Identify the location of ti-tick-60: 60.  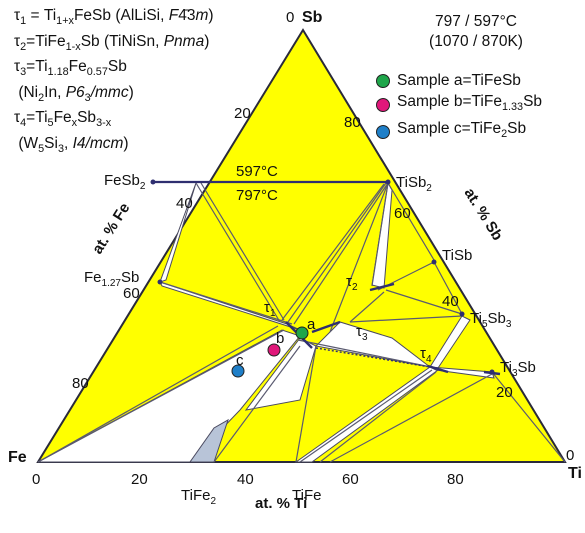
(350, 479).